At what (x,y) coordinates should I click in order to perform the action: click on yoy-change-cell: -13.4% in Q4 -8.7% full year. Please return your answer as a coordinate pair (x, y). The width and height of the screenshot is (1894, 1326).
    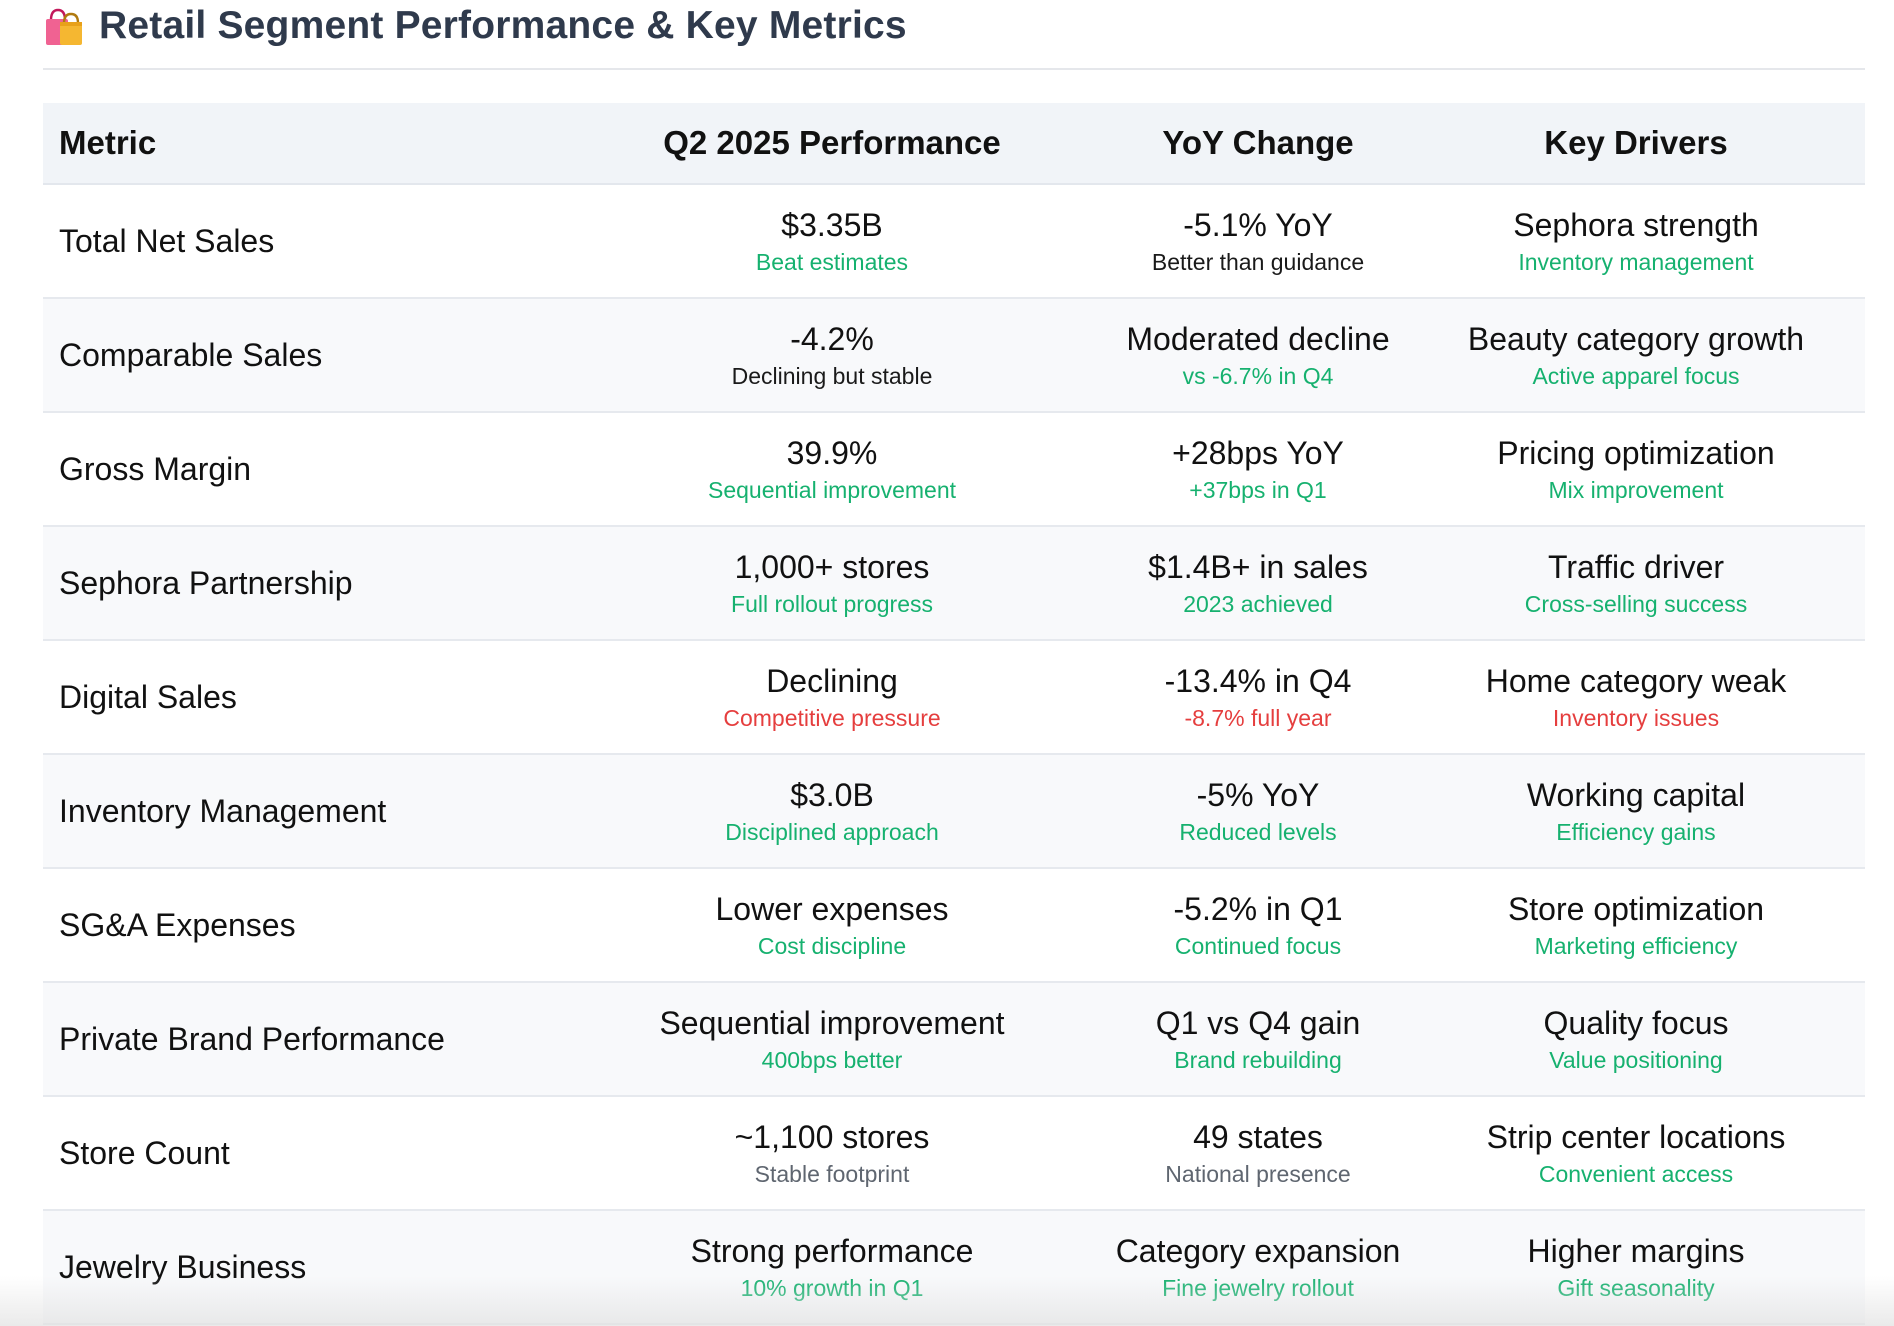
    Looking at the image, I should click on (1258, 697).